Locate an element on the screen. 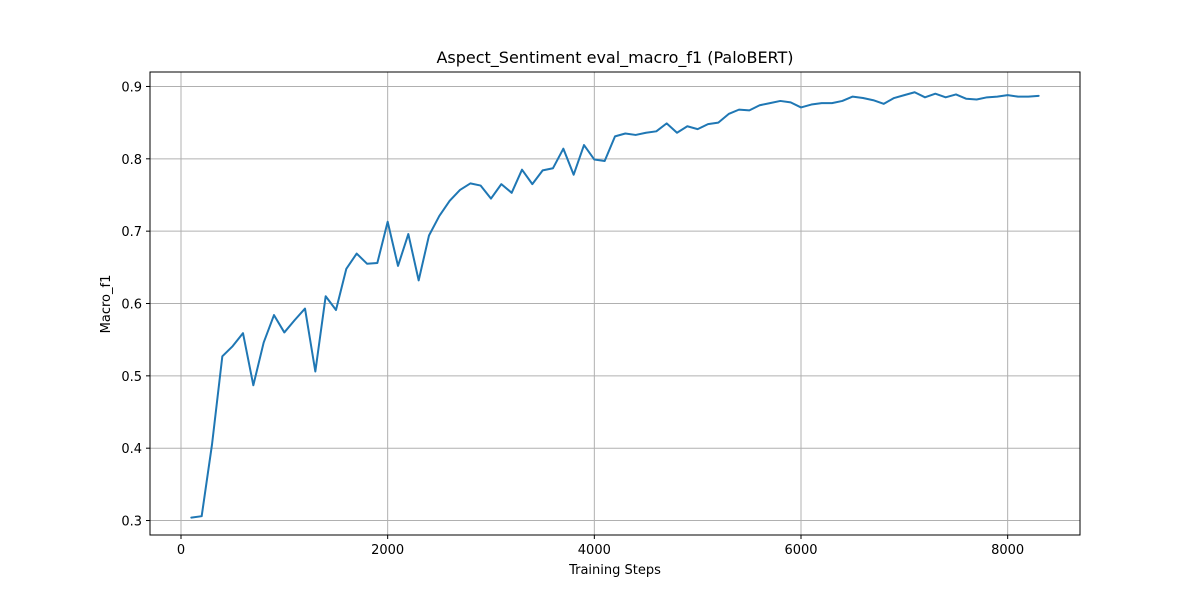 The image size is (1200, 600). y-tick-label: 0.6 is located at coordinates (131, 305).